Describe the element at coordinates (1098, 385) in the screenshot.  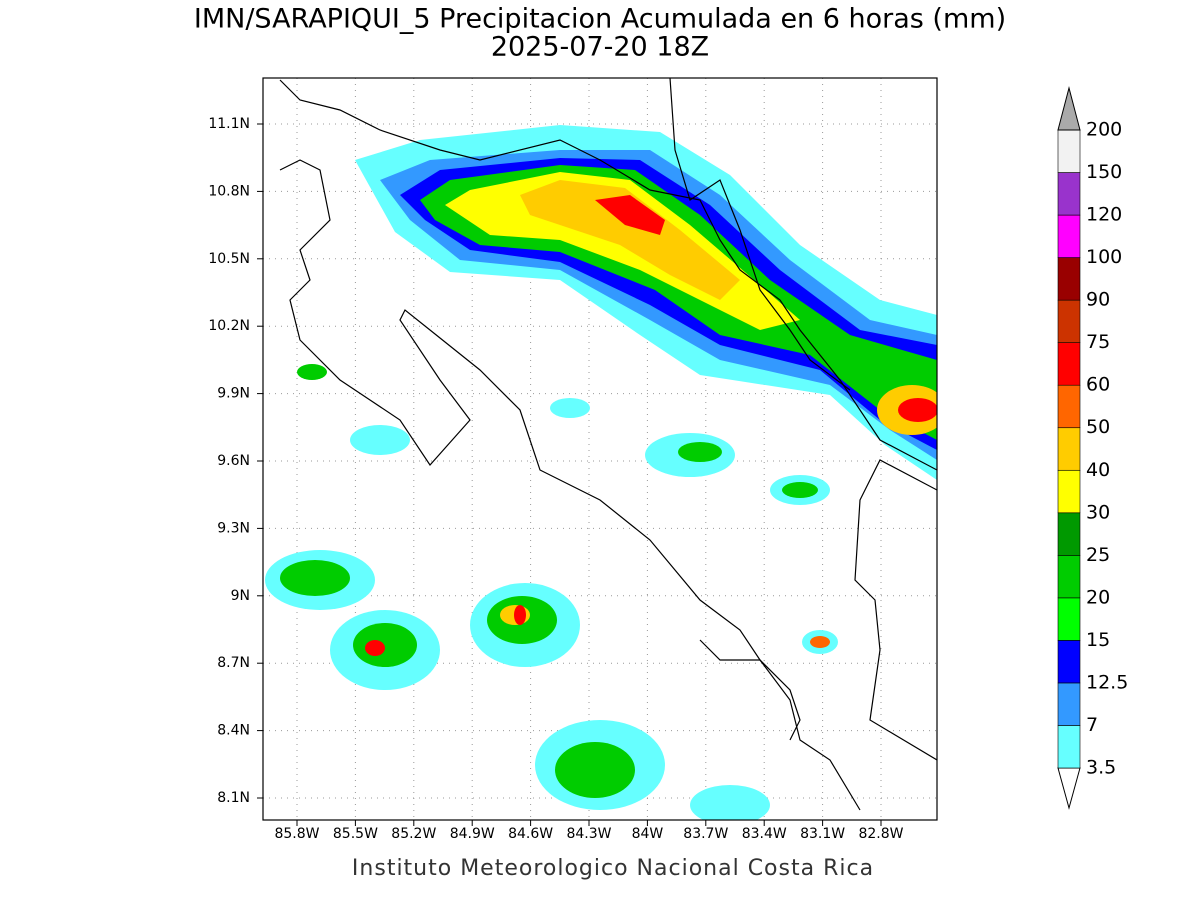
I see `colorbar-label: 60` at that location.